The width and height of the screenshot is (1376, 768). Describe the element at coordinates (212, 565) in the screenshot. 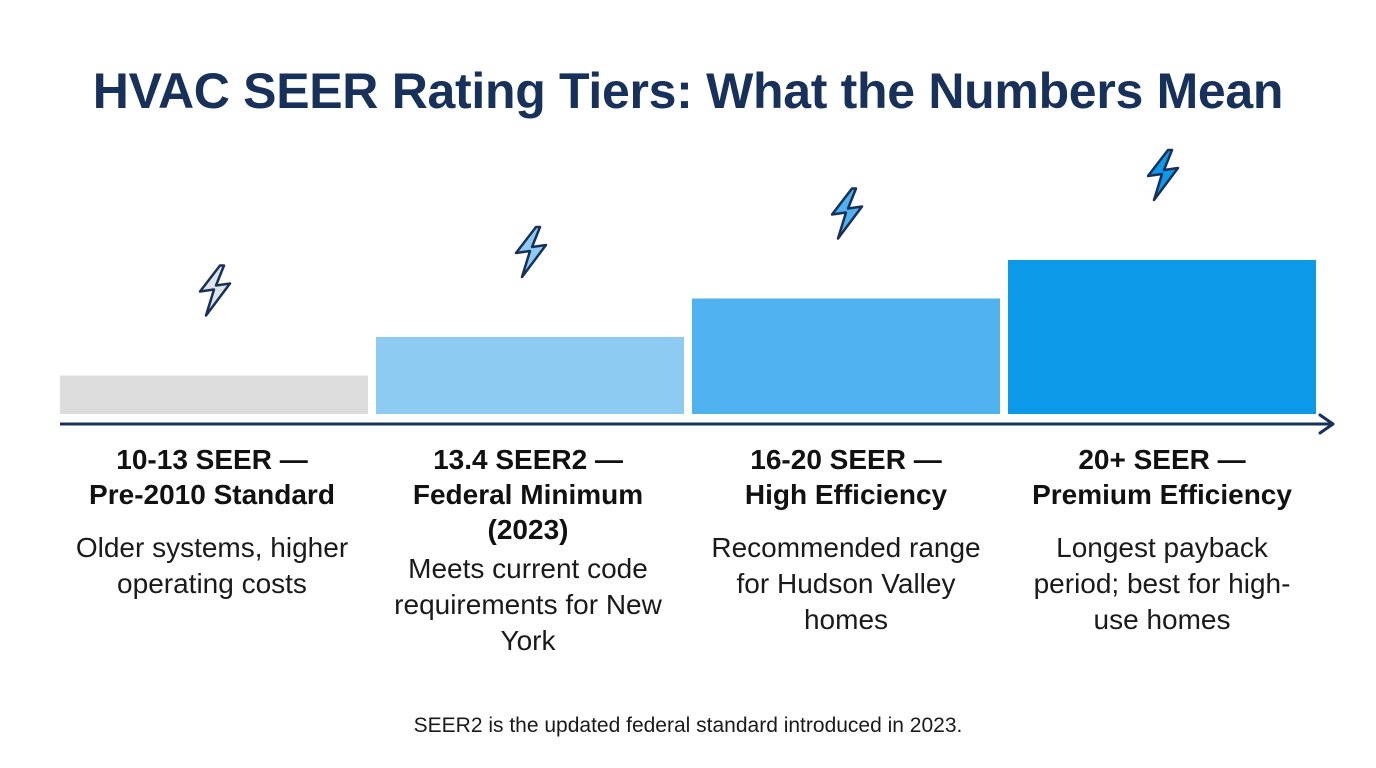

I see `tier-1-description: Older systems, higher operating costs` at that location.